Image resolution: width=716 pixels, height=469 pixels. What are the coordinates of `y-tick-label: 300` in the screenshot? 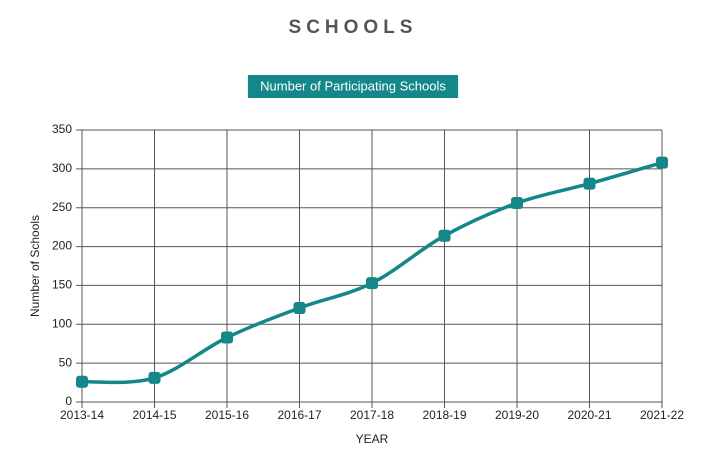 It's located at (62, 168).